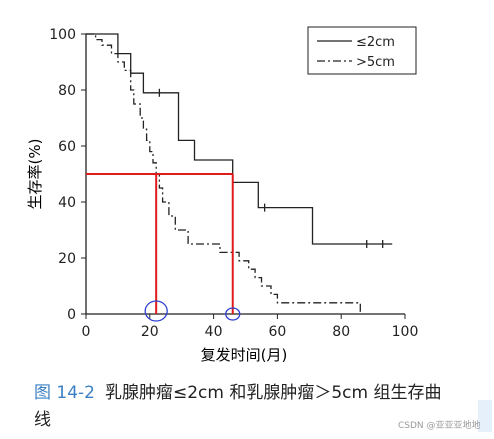 This screenshot has height=439, width=494. I want to click on x-tick-label: 0, so click(86, 332).